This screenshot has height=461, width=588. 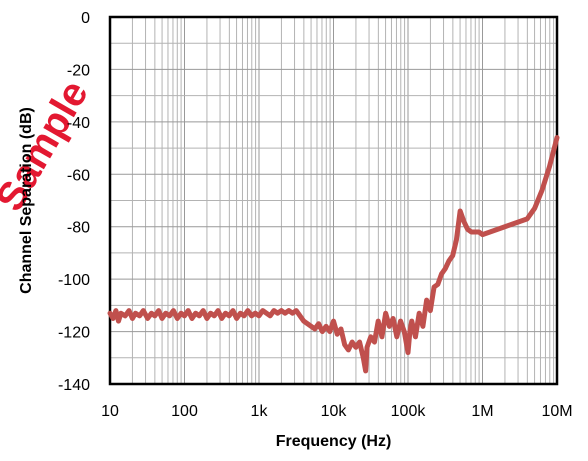 What do you see at coordinates (556, 411) in the screenshot?
I see `x-tick-label: 10M` at bounding box center [556, 411].